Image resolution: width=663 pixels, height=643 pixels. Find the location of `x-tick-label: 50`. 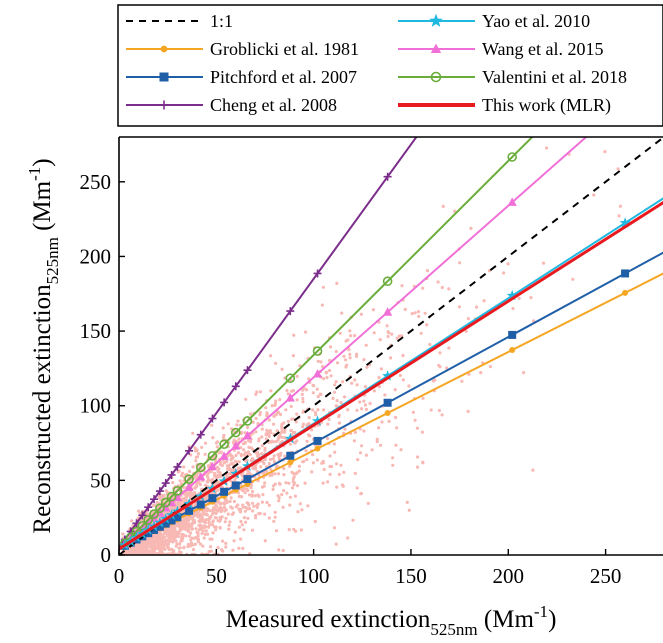

x-tick-label: 50 is located at coordinates (216, 576).